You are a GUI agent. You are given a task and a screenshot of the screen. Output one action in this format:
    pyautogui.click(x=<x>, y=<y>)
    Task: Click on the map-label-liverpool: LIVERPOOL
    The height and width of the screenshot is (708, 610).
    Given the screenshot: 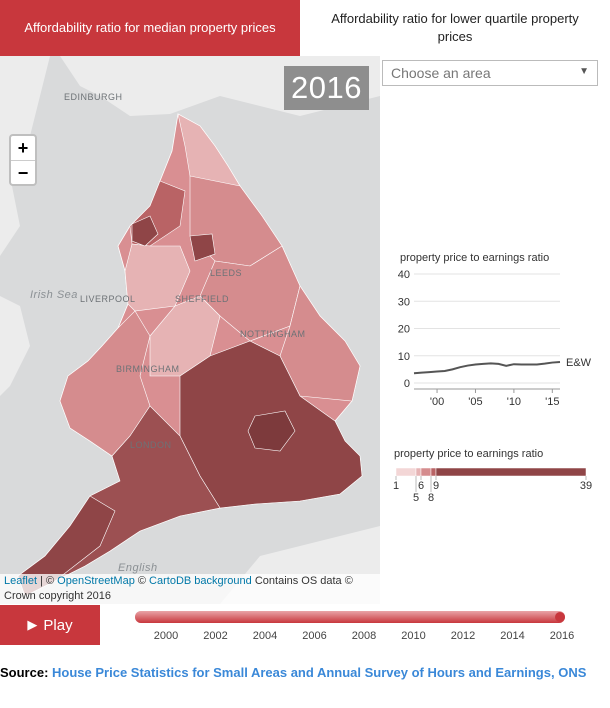 What is the action you would take?
    pyautogui.click(x=108, y=299)
    